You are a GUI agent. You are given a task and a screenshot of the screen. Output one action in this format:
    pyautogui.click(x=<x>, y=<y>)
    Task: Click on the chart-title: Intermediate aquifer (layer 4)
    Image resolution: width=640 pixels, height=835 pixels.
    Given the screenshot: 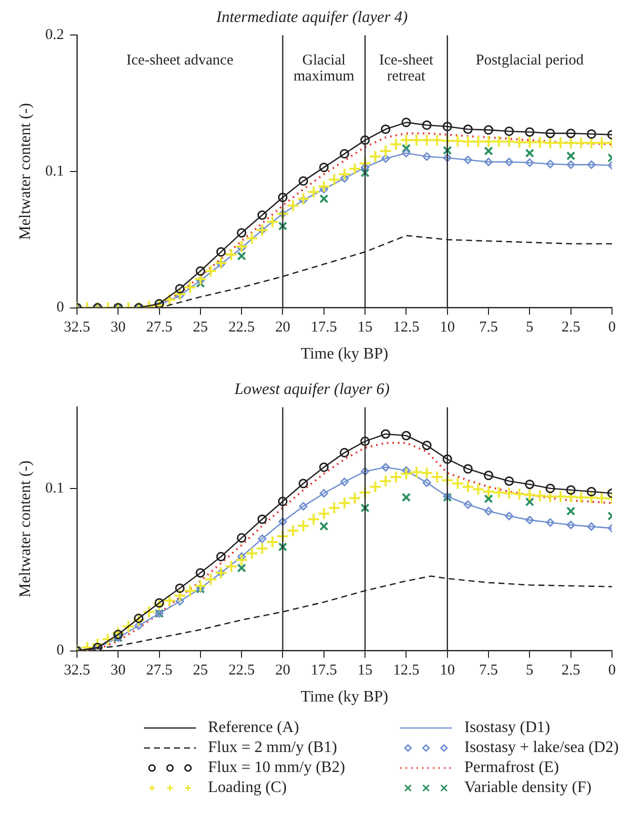 What is the action you would take?
    pyautogui.click(x=311, y=17)
    